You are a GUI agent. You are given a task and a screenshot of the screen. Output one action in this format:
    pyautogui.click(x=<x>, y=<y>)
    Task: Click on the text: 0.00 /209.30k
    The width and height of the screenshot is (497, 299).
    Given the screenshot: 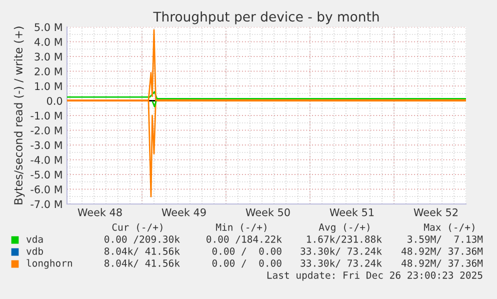 What is the action you would take?
    pyautogui.click(x=142, y=239)
    